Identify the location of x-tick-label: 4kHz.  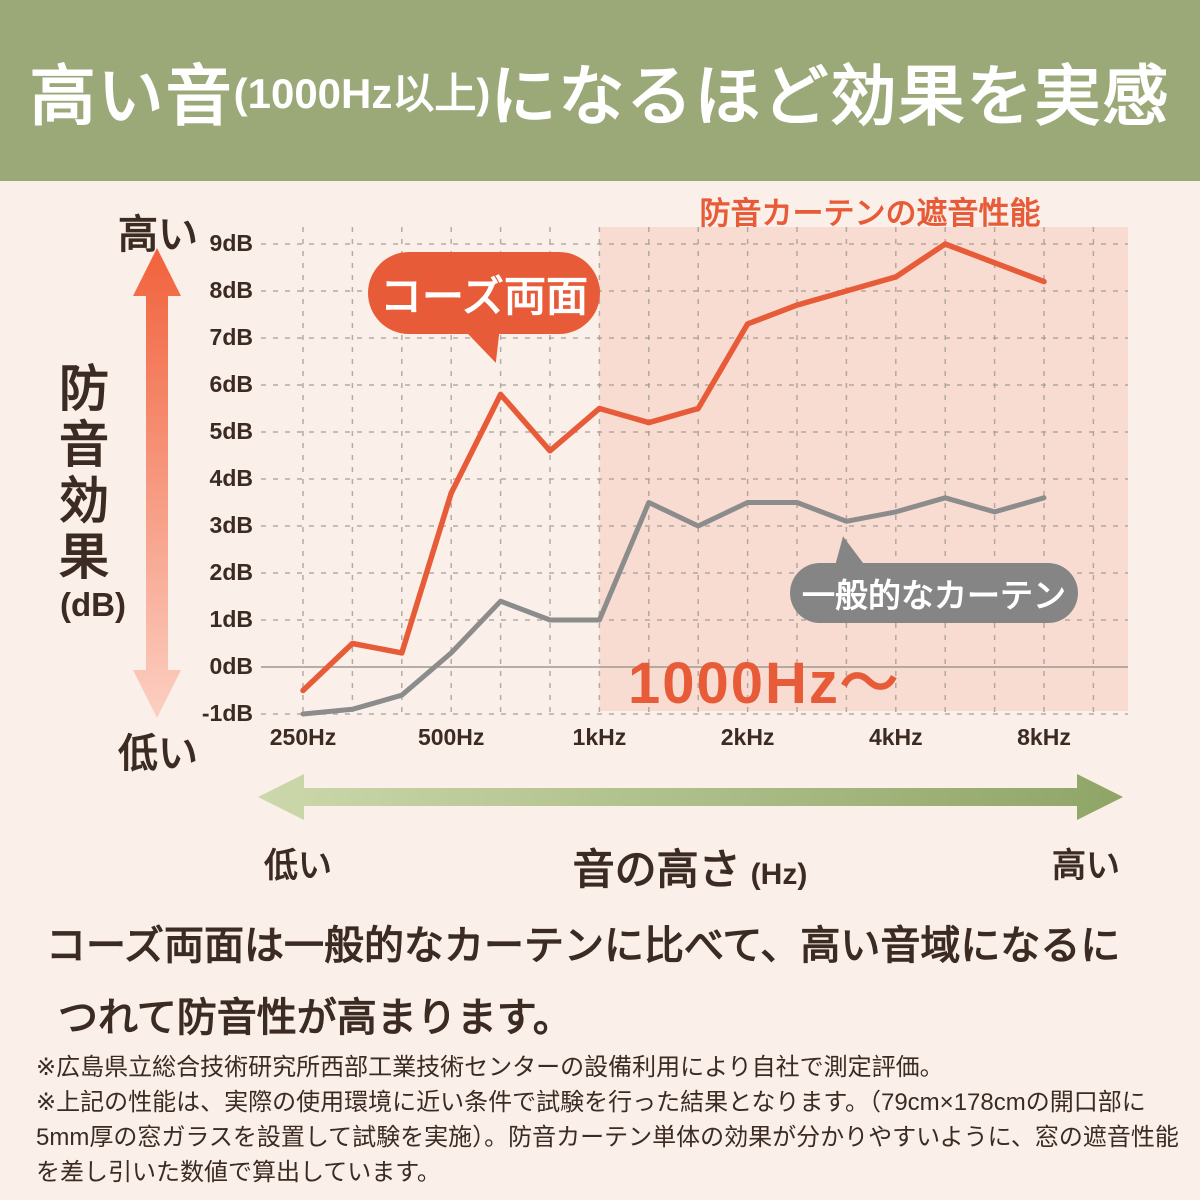
(895, 737).